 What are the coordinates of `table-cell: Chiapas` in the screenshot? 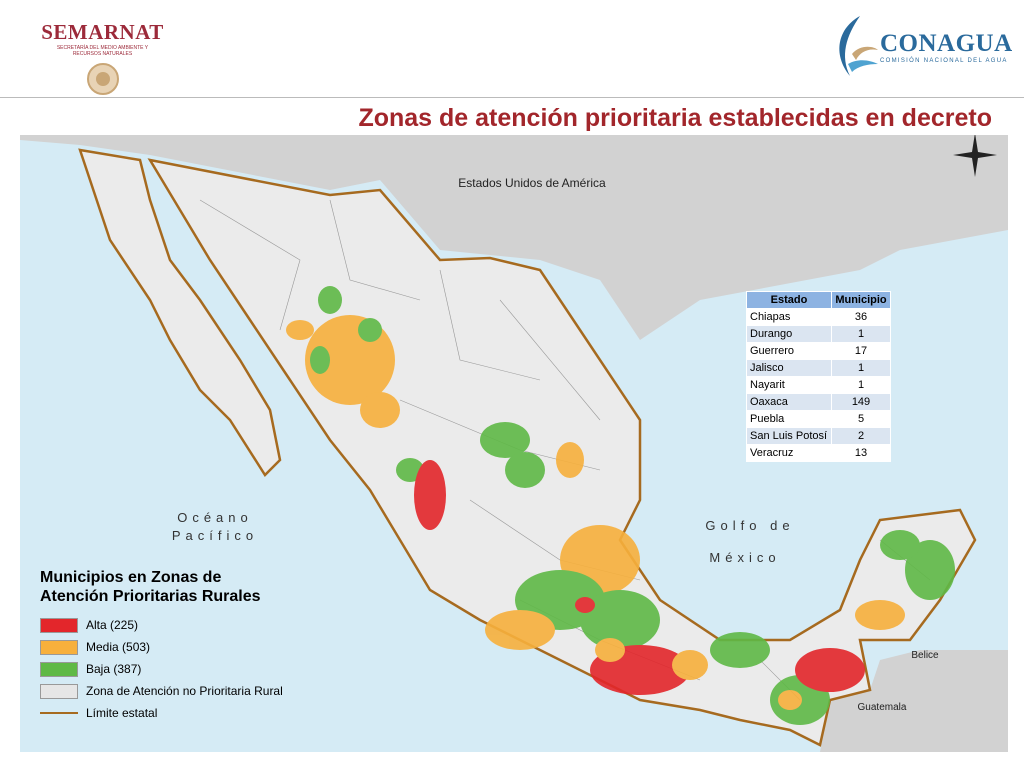 It's located at (789, 317).